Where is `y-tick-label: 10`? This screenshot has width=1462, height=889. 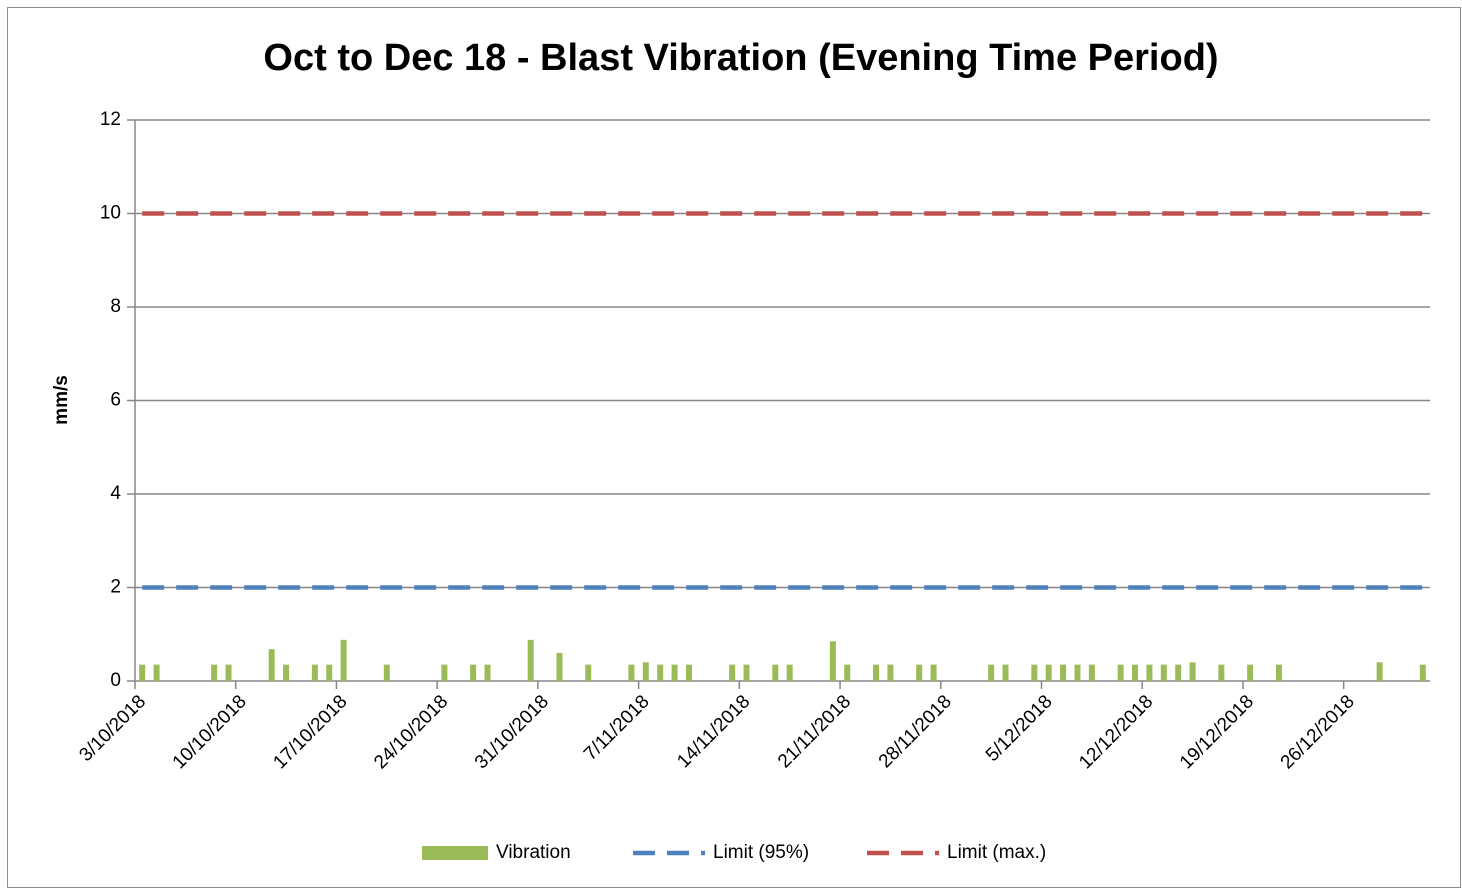
y-tick-label: 10 is located at coordinates (110, 213).